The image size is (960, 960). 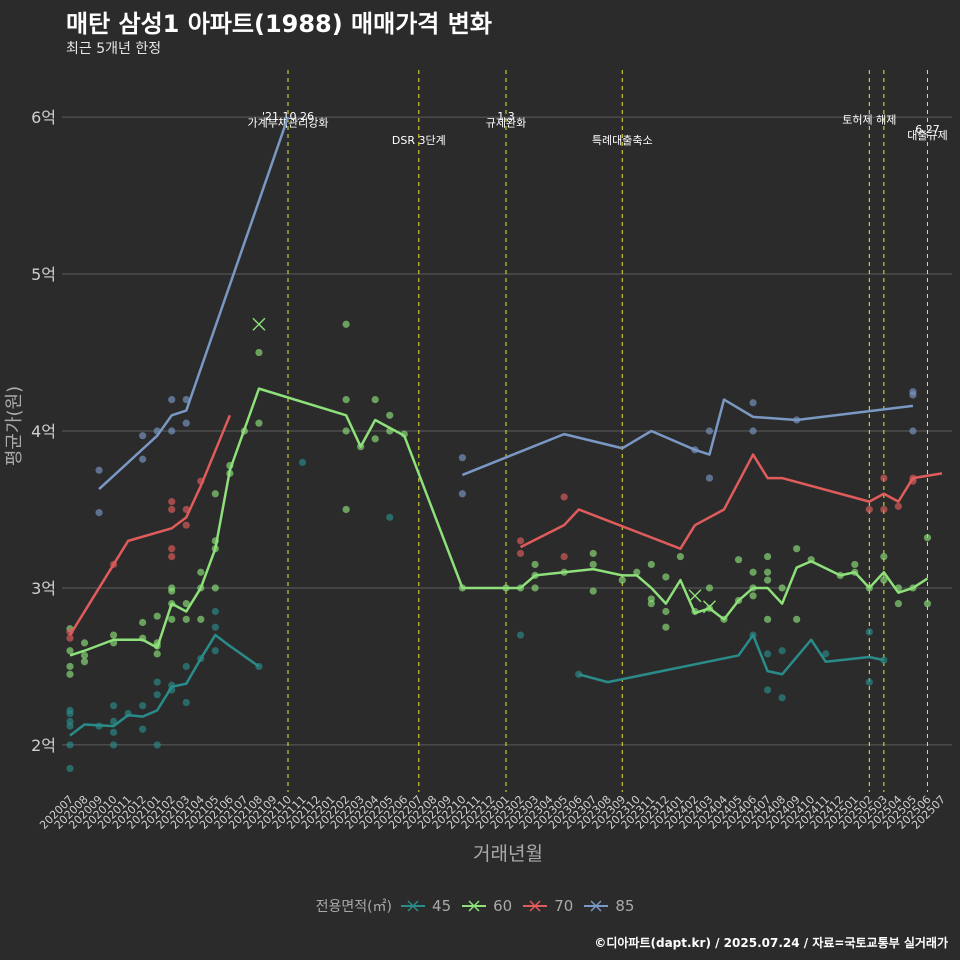 I want to click on event-label: DSR 3단계, so click(x=419, y=140).